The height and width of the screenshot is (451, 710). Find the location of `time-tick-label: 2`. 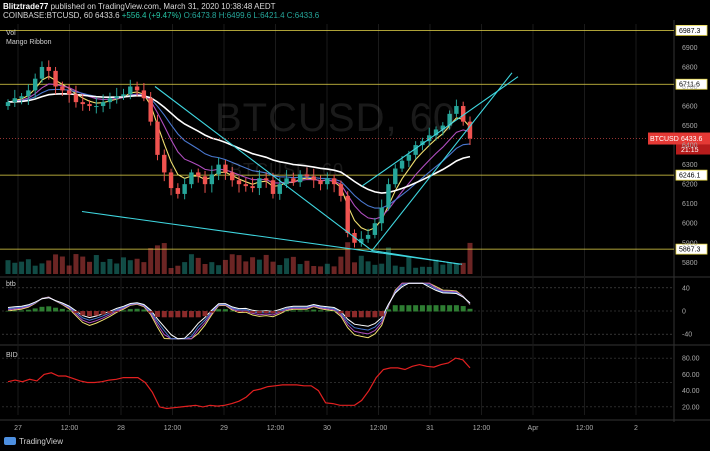

time-tick-label: 2 is located at coordinates (636, 428).